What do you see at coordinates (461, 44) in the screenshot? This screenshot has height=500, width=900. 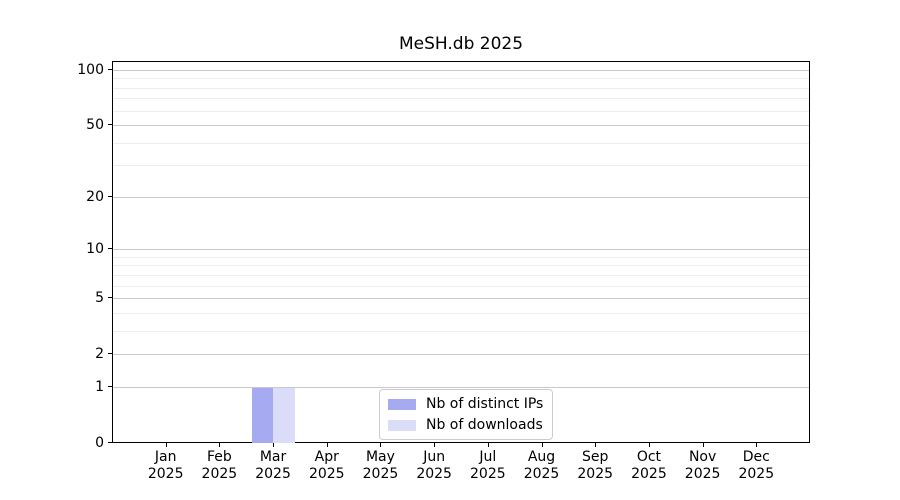 I see `chart-title: MeSH.db 2025` at bounding box center [461, 44].